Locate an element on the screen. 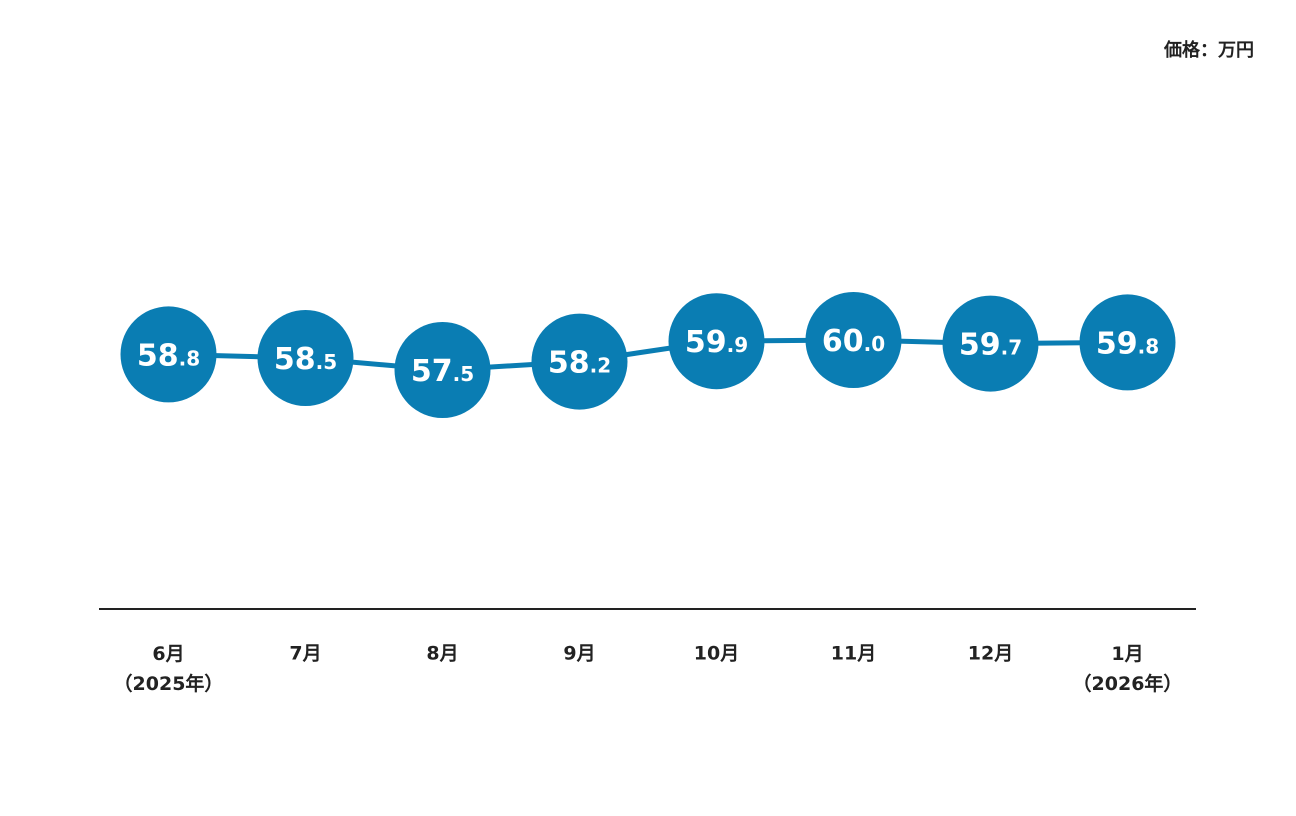 This screenshot has width=1296, height=816. value-label: 59.9 is located at coordinates (716, 342).